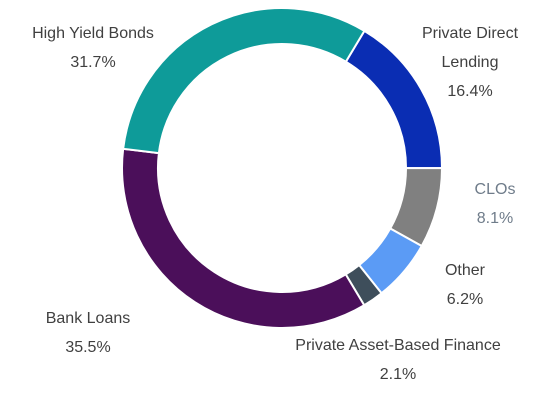 This screenshot has width=546, height=409. Describe the element at coordinates (465, 285) in the screenshot. I see `slice-label: Other 6.2%` at that location.